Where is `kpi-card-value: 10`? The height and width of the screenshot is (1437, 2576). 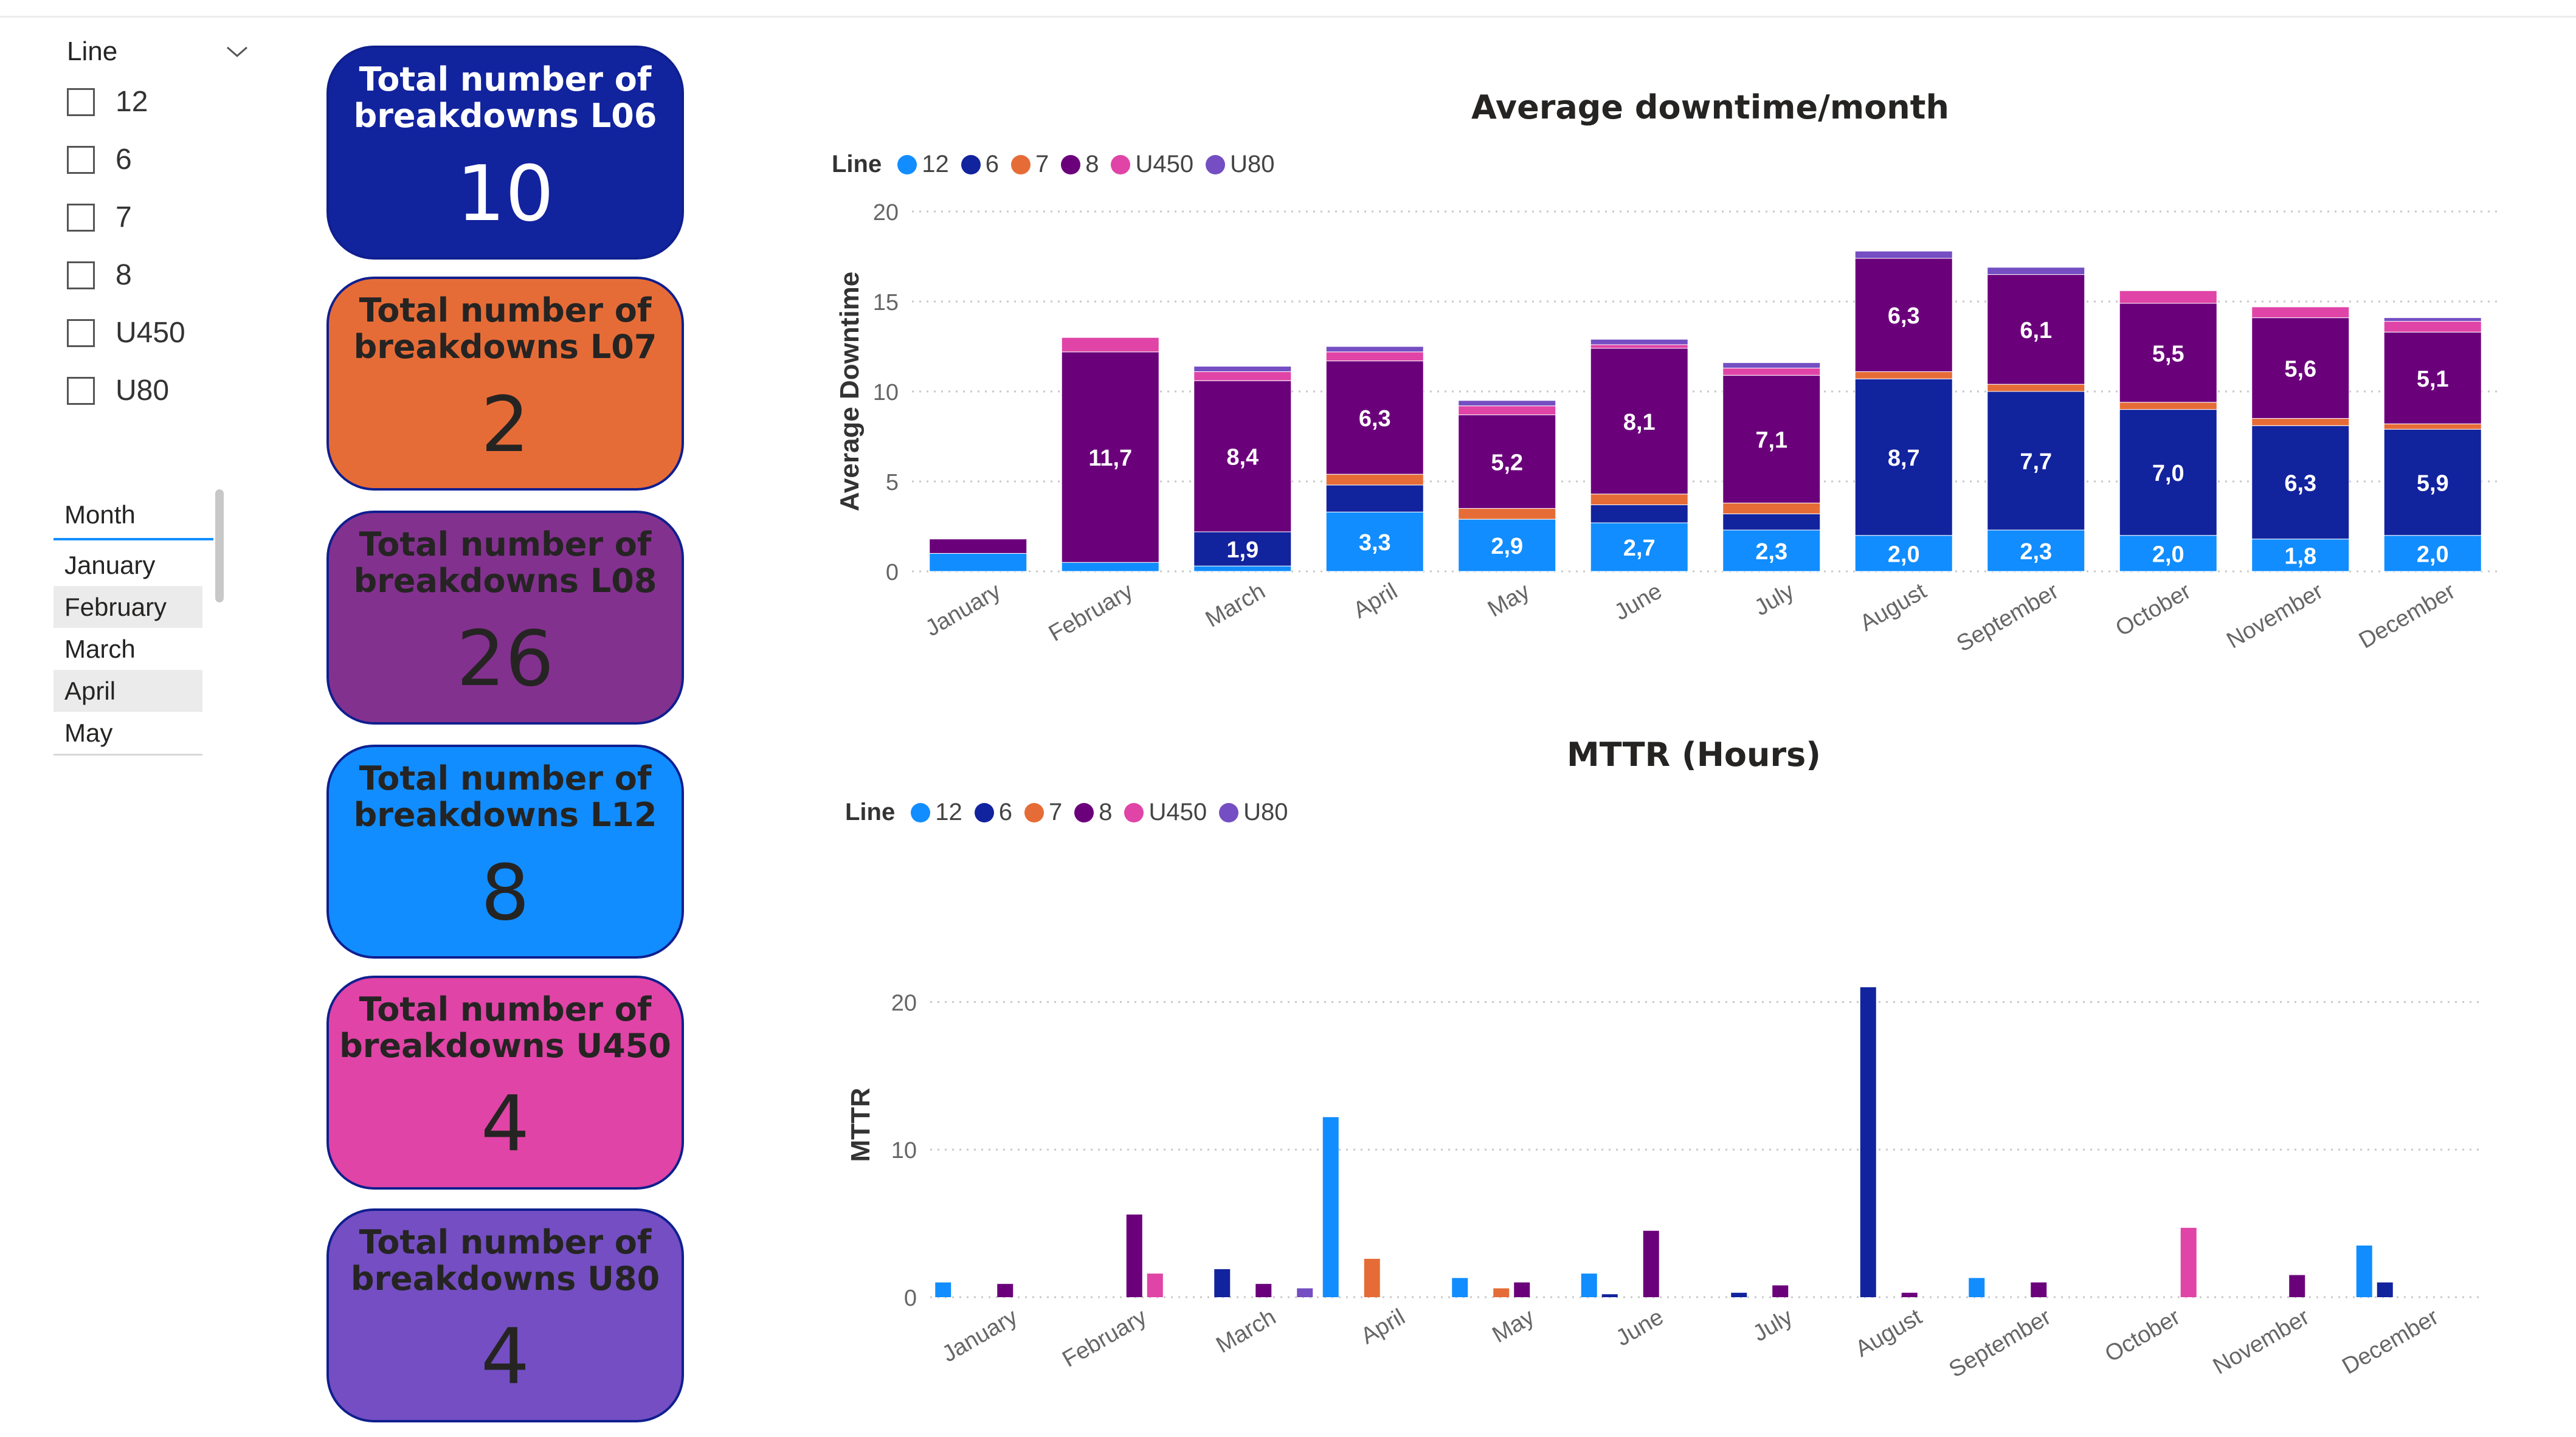 kpi-card-value: 10 is located at coordinates (505, 193).